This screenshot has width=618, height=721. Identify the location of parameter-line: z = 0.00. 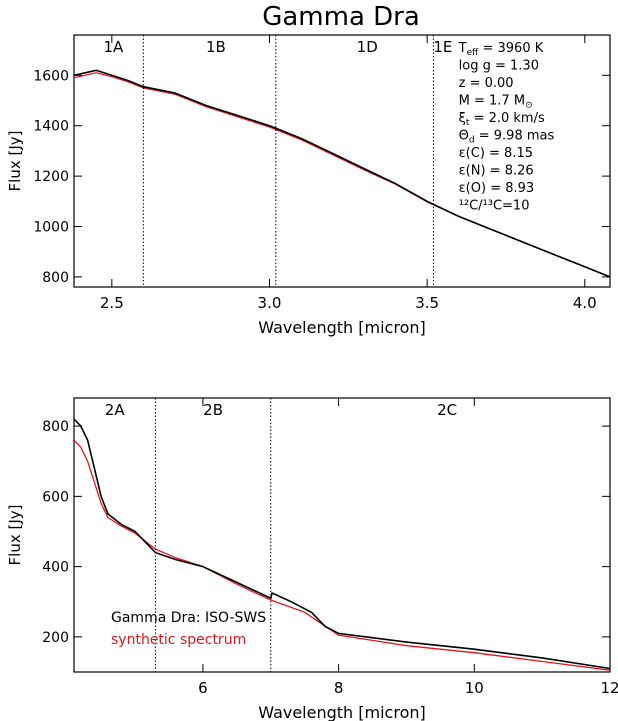
(486, 83).